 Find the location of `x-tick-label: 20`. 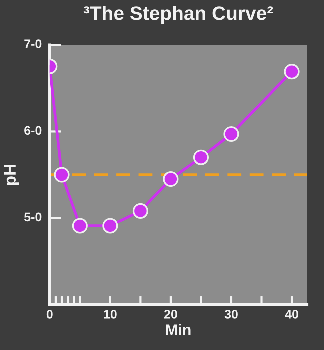

x-tick-label: 20 is located at coordinates (171, 314).